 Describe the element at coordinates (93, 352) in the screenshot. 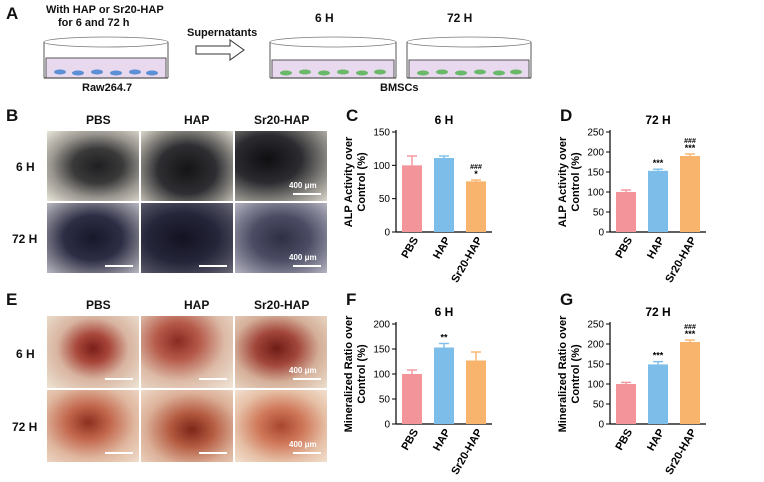

I see `micrograph-e-pbs-6h` at that location.